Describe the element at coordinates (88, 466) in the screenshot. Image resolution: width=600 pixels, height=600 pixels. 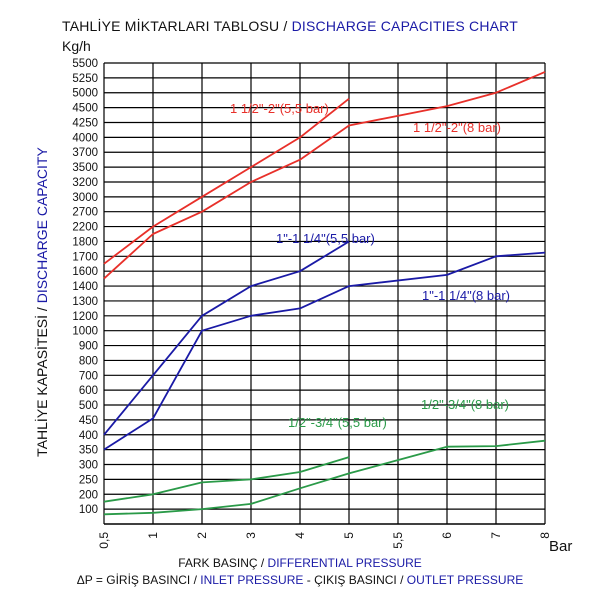
I see `y-tick-label: 300` at that location.